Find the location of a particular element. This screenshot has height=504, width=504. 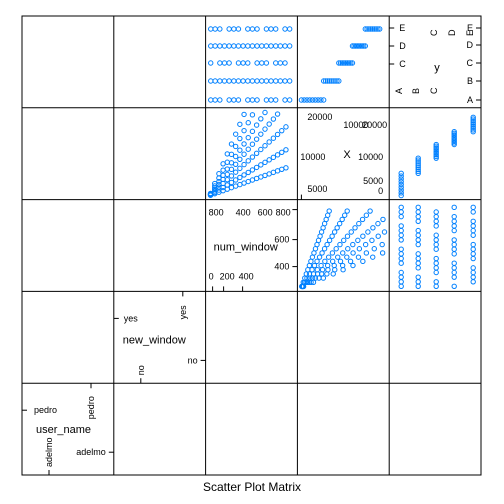

diag-tick-label: 600 is located at coordinates (265, 213).